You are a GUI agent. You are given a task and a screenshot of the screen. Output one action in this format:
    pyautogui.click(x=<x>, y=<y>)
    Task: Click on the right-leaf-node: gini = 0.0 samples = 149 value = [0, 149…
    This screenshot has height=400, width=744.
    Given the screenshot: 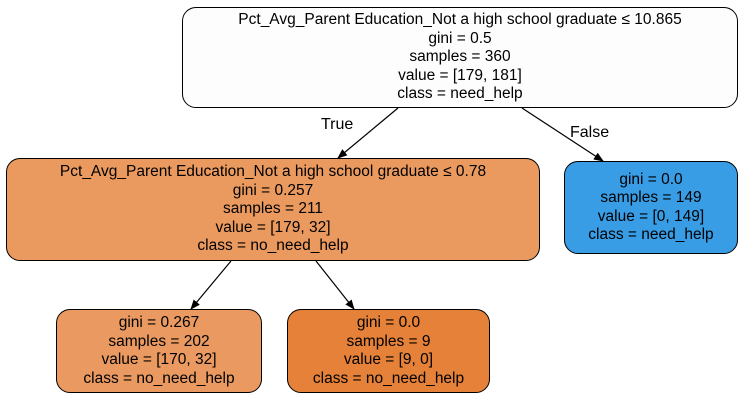 What is the action you would take?
    pyautogui.click(x=651, y=207)
    